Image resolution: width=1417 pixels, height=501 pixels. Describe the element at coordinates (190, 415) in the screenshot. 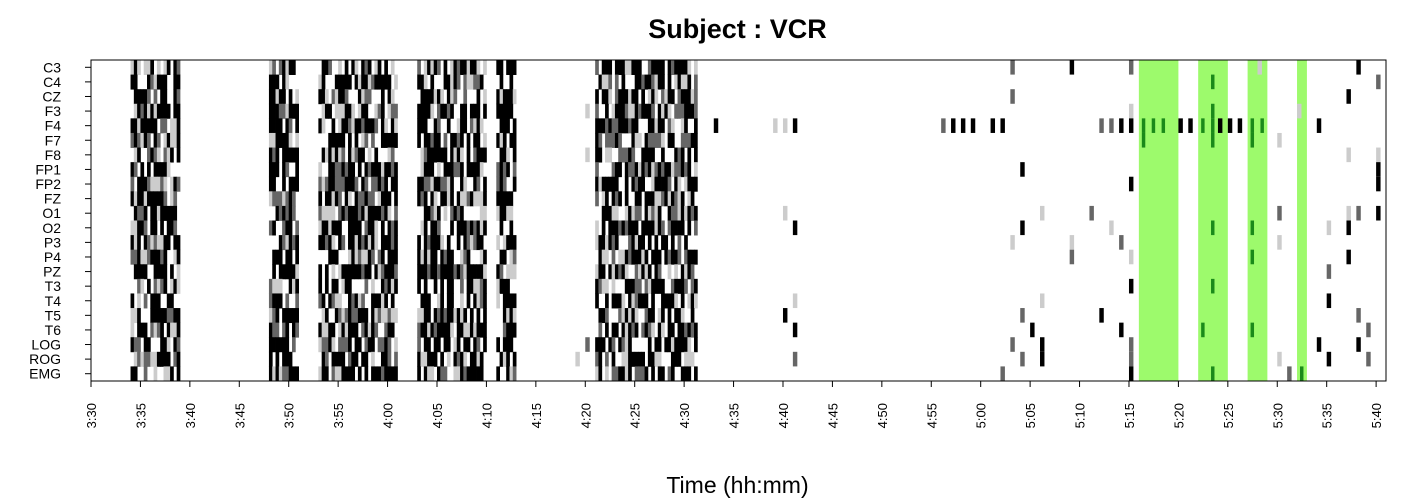

I see `x-tick-label: 3:40` at that location.